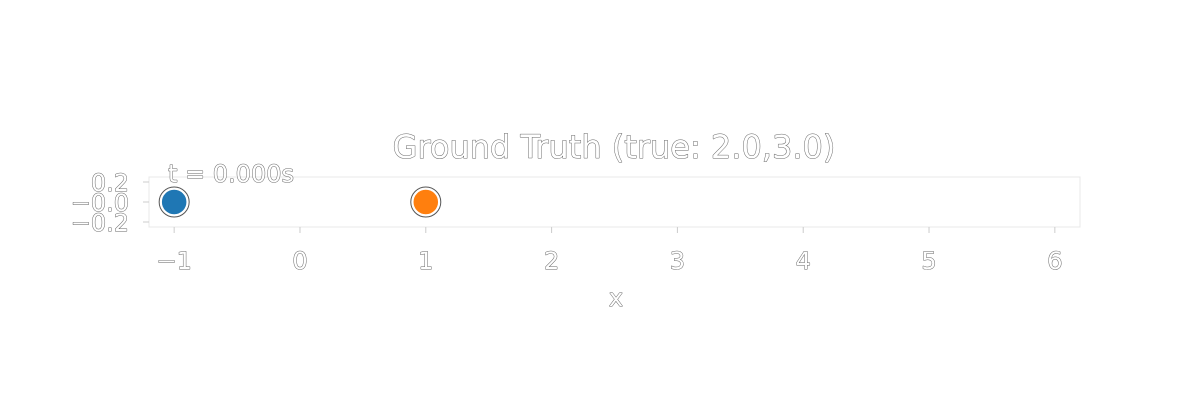 The height and width of the screenshot is (400, 1200). I want to click on scatter-points, so click(300, 202).